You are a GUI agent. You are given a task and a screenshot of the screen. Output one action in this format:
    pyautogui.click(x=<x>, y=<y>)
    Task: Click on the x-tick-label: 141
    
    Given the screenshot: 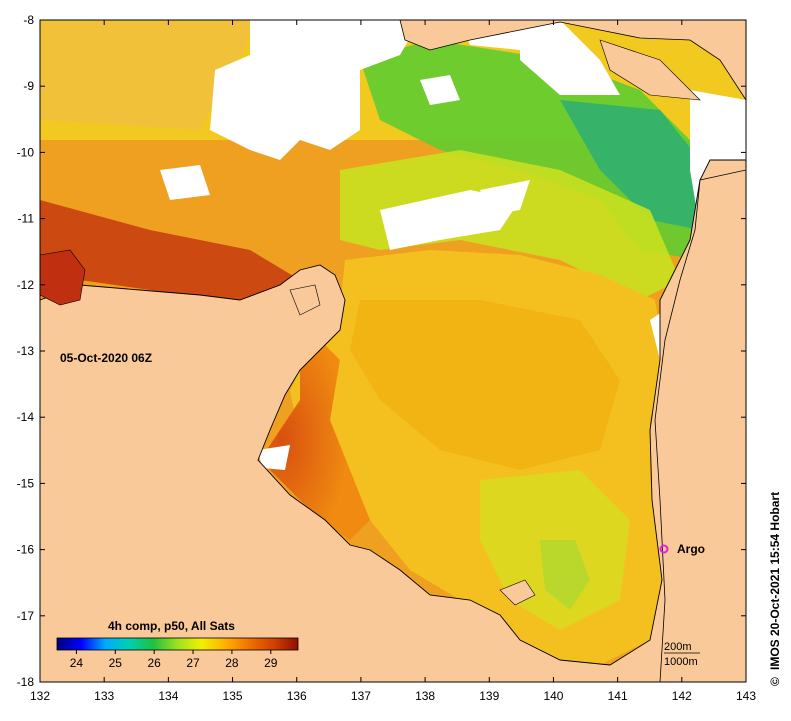 What is the action you would take?
    pyautogui.click(x=618, y=696)
    